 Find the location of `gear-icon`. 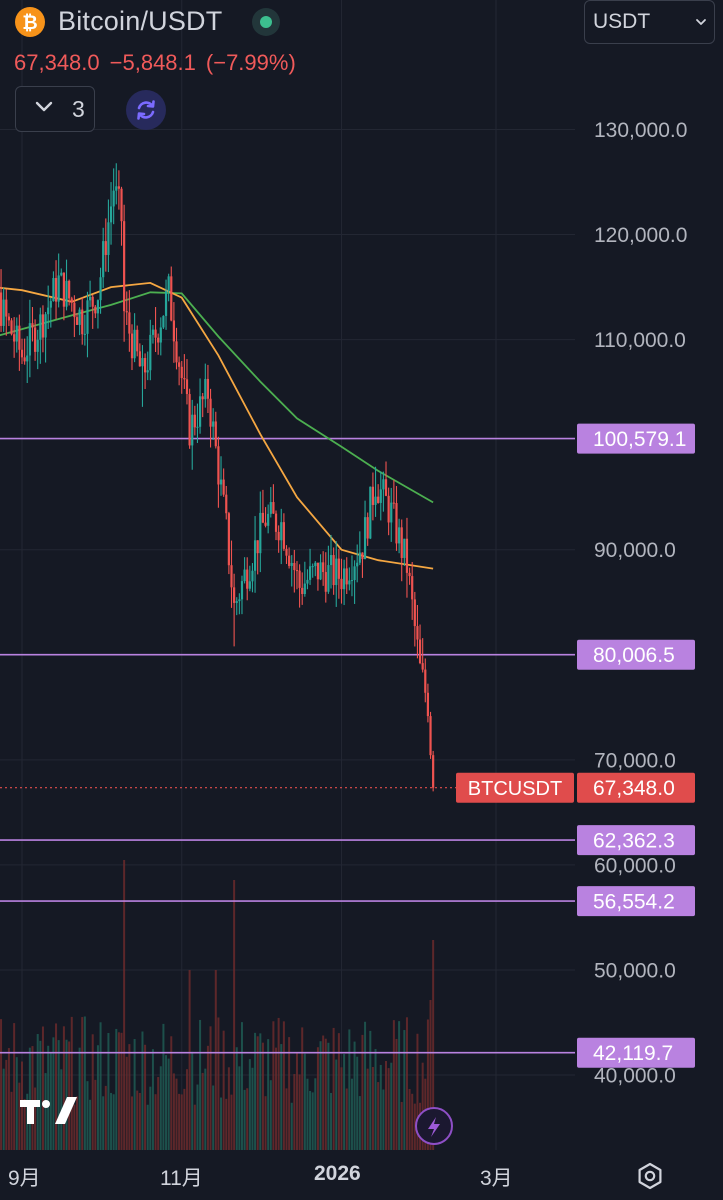

gear-icon is located at coordinates (650, 1176).